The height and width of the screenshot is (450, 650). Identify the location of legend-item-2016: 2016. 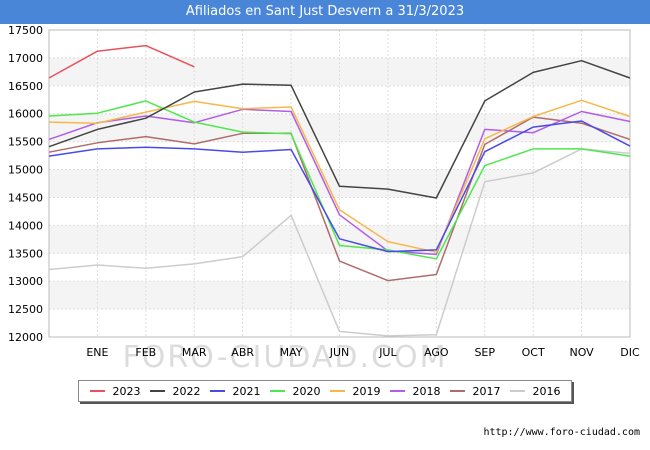
(535, 391).